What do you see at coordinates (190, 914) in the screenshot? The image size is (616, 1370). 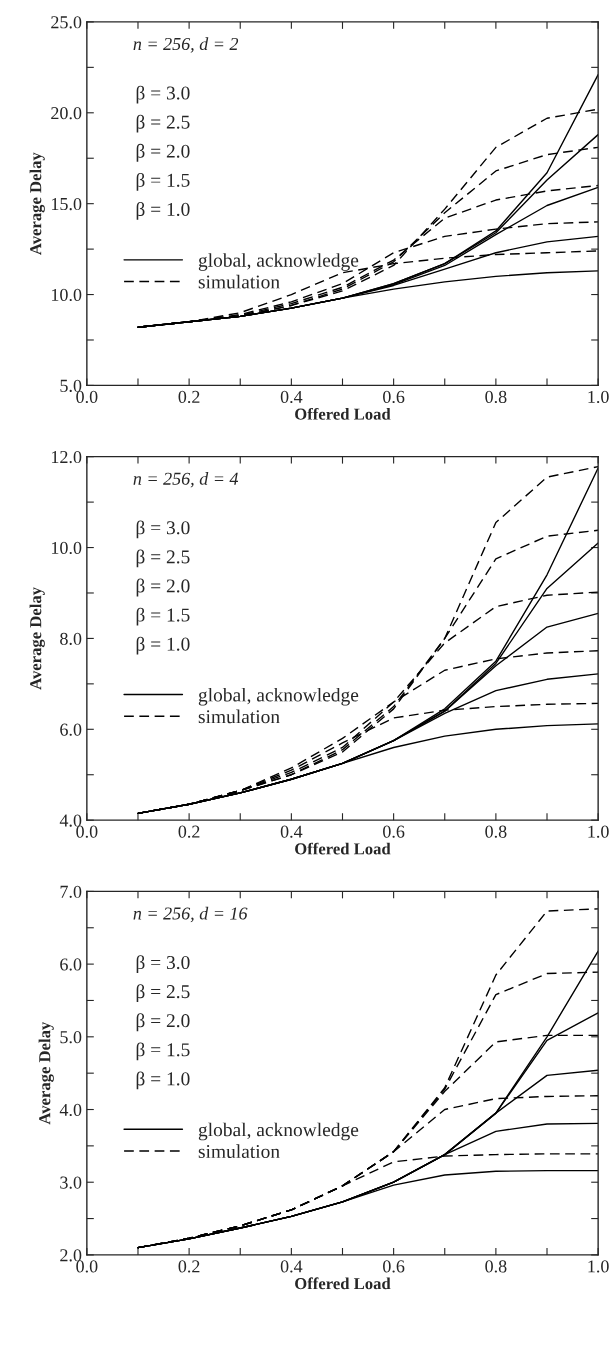 I see `annotation: n = 256, d = 16` at bounding box center [190, 914].